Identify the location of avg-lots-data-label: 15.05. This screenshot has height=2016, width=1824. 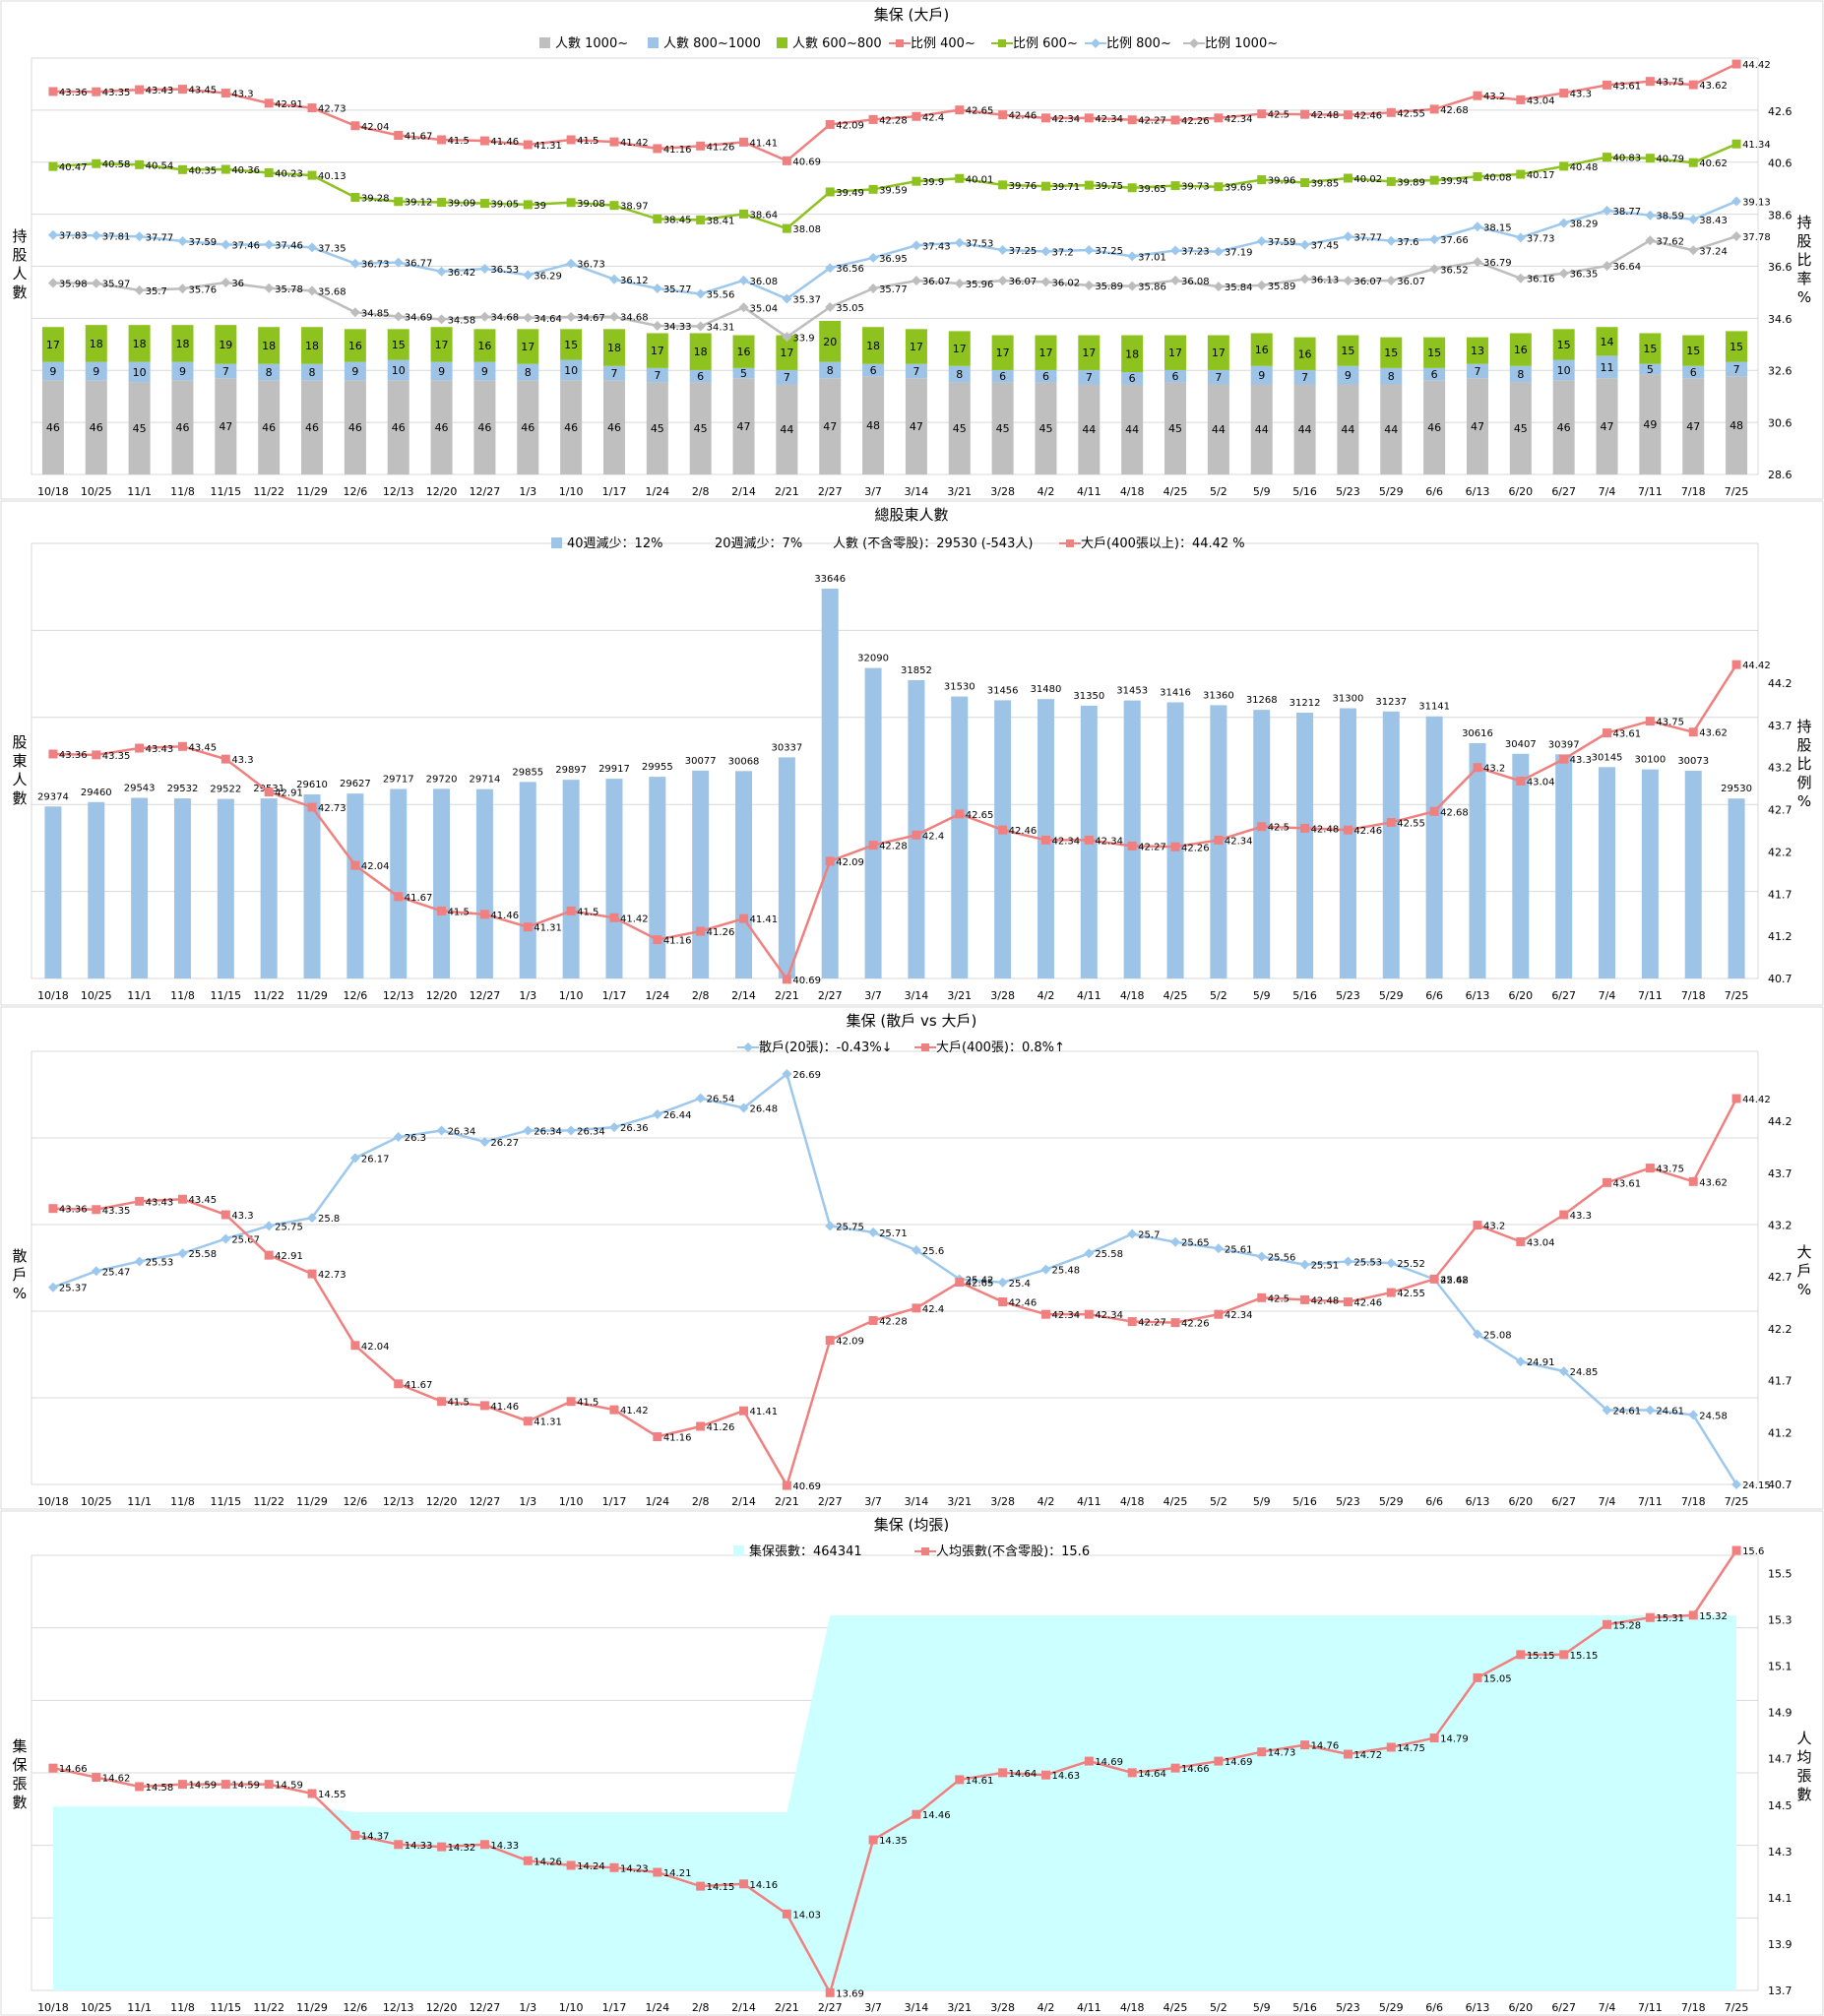
(1497, 1678).